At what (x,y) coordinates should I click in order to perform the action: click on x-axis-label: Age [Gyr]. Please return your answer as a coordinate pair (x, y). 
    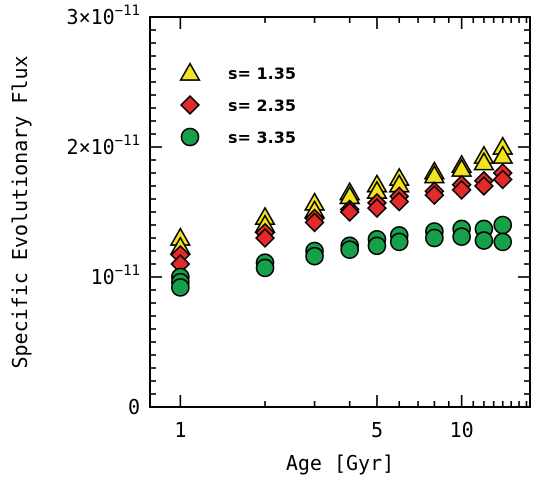
    Looking at the image, I should click on (340, 463).